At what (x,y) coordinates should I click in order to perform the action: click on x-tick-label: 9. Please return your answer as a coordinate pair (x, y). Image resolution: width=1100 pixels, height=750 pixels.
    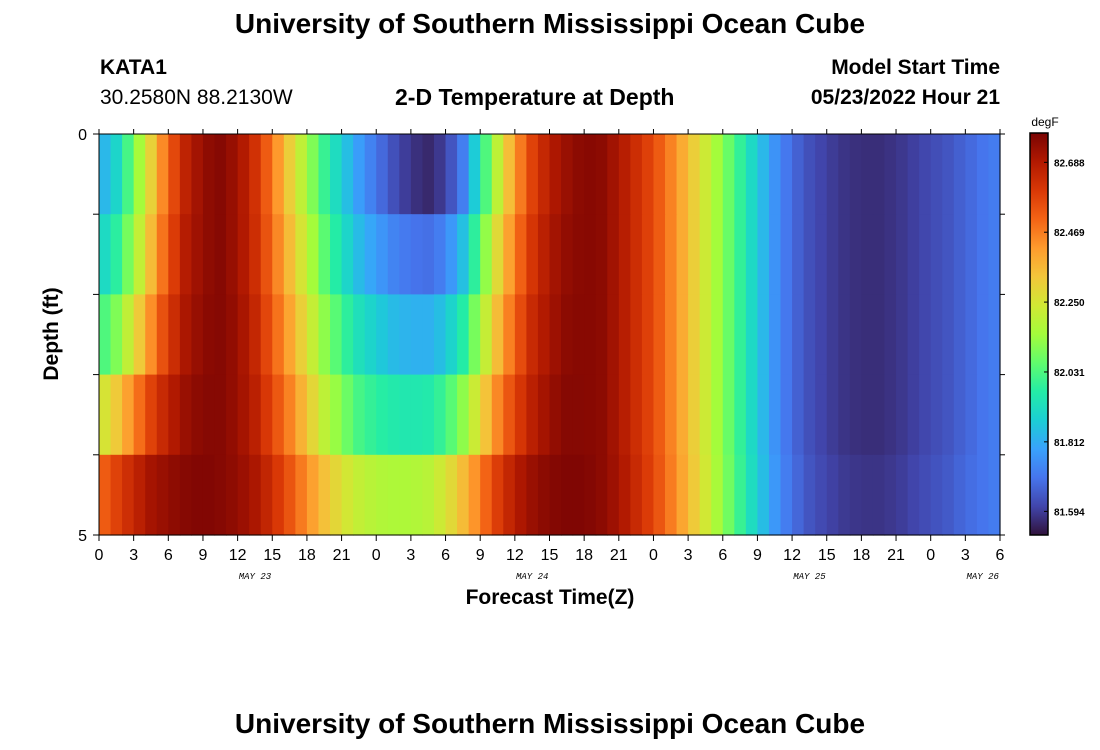
    Looking at the image, I should click on (203, 555).